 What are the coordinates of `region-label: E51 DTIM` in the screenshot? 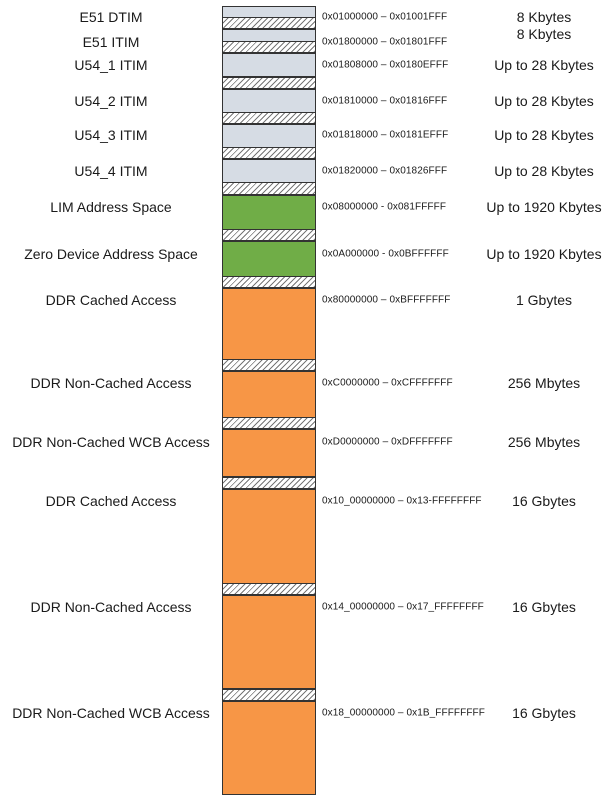 It's located at (111, 17).